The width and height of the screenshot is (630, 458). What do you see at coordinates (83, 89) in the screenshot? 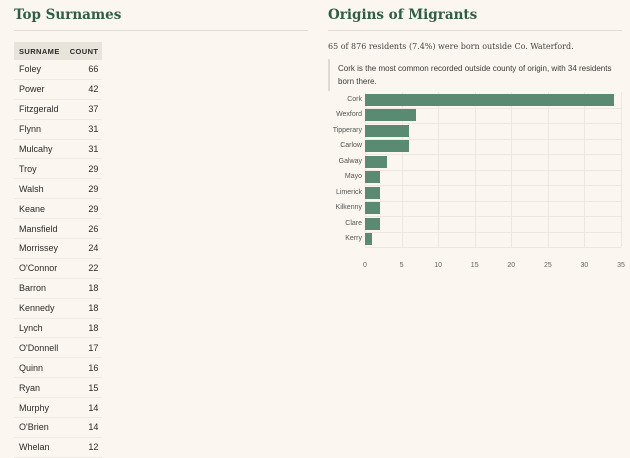
I see `count-cell: 42` at bounding box center [83, 89].